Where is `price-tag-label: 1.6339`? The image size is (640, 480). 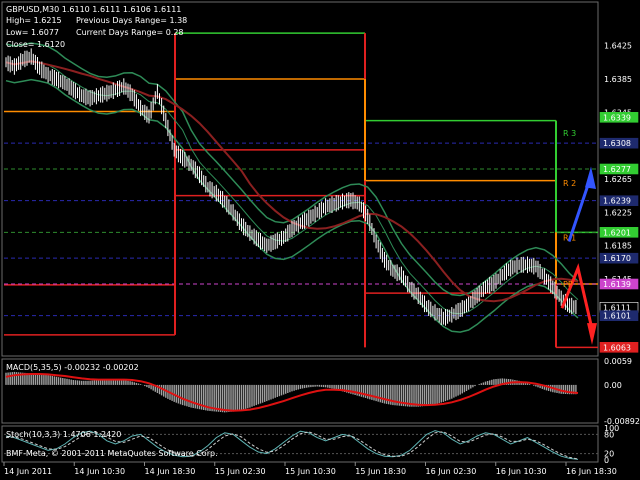 price-tag-label: 1.6339 is located at coordinates (617, 117).